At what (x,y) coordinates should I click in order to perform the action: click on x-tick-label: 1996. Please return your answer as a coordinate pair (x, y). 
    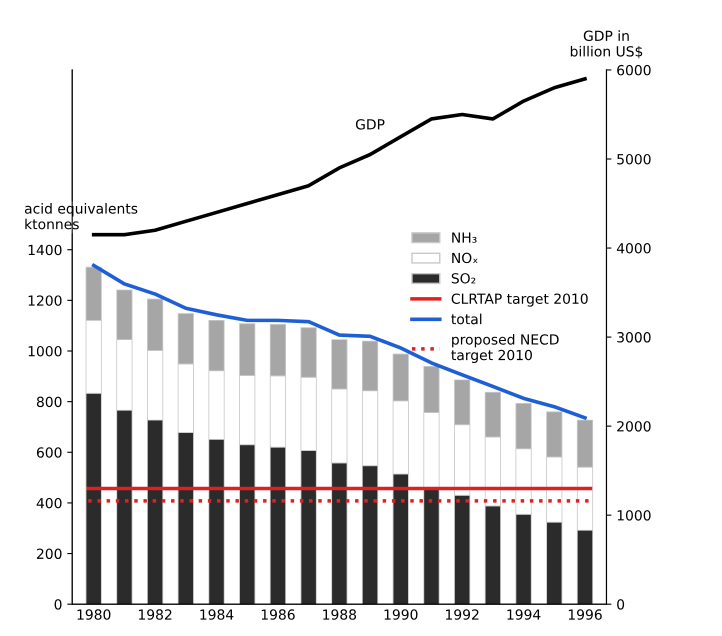
    Looking at the image, I should click on (585, 614).